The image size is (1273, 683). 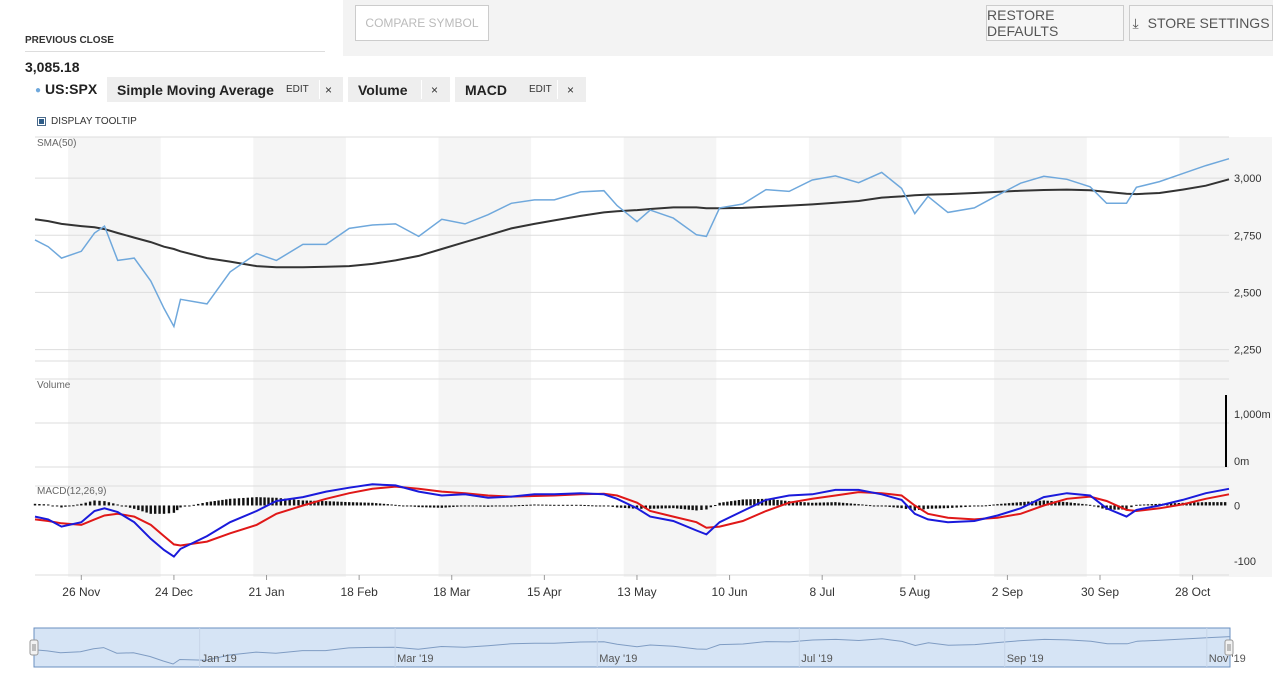 I want to click on navigator-handle-right, so click(x=1229, y=647).